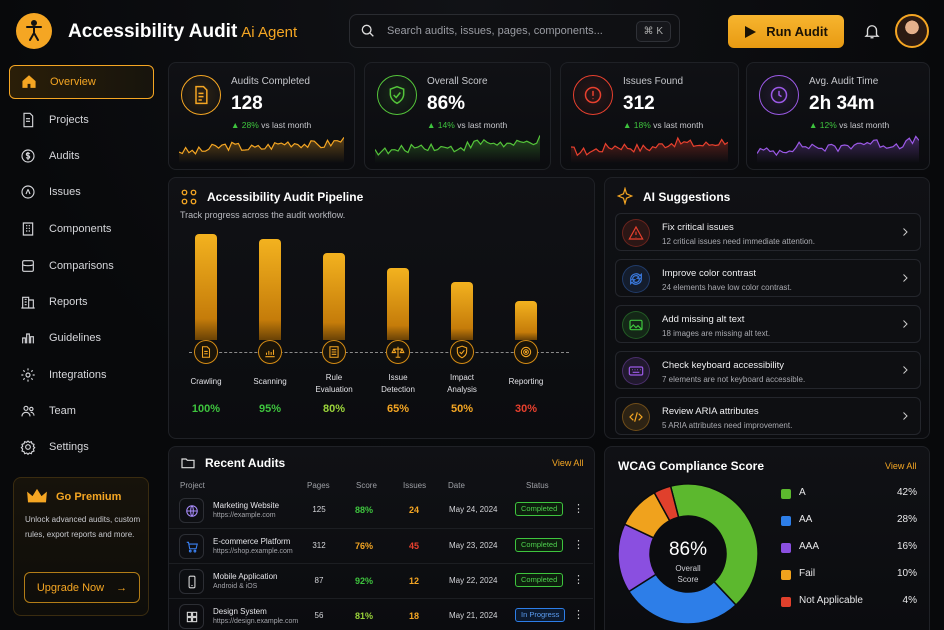 Image resolution: width=944 pixels, height=630 pixels. What do you see at coordinates (261, 150) in the screenshot?
I see `stat-sparkline` at bounding box center [261, 150].